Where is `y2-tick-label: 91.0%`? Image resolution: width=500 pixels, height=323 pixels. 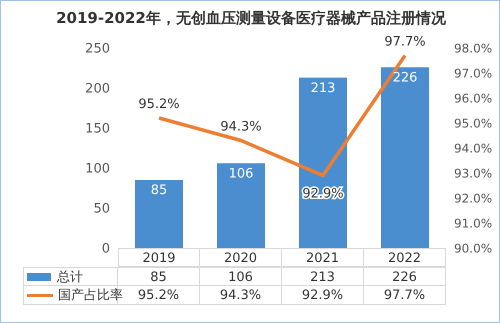
y2-tick-label: 91.0% is located at coordinates (473, 223).